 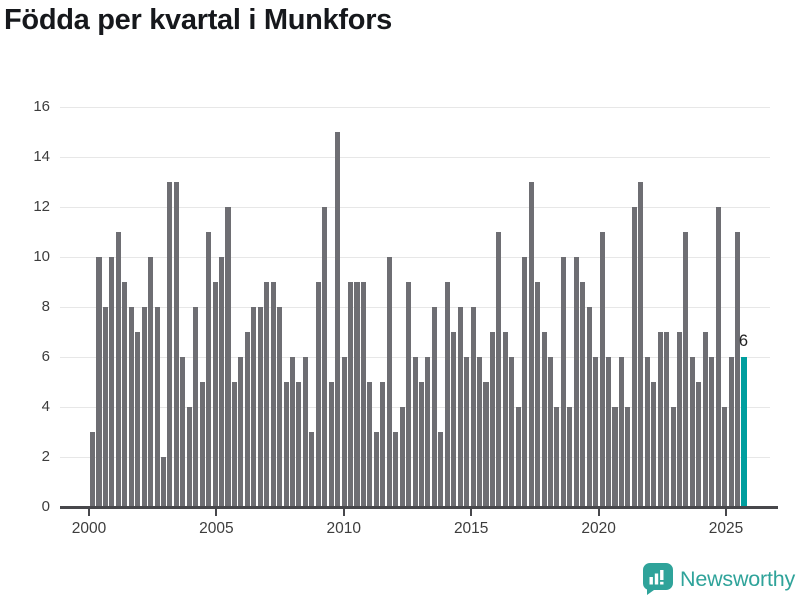 I want to click on bar-2004-q2, so click(x=202, y=444).